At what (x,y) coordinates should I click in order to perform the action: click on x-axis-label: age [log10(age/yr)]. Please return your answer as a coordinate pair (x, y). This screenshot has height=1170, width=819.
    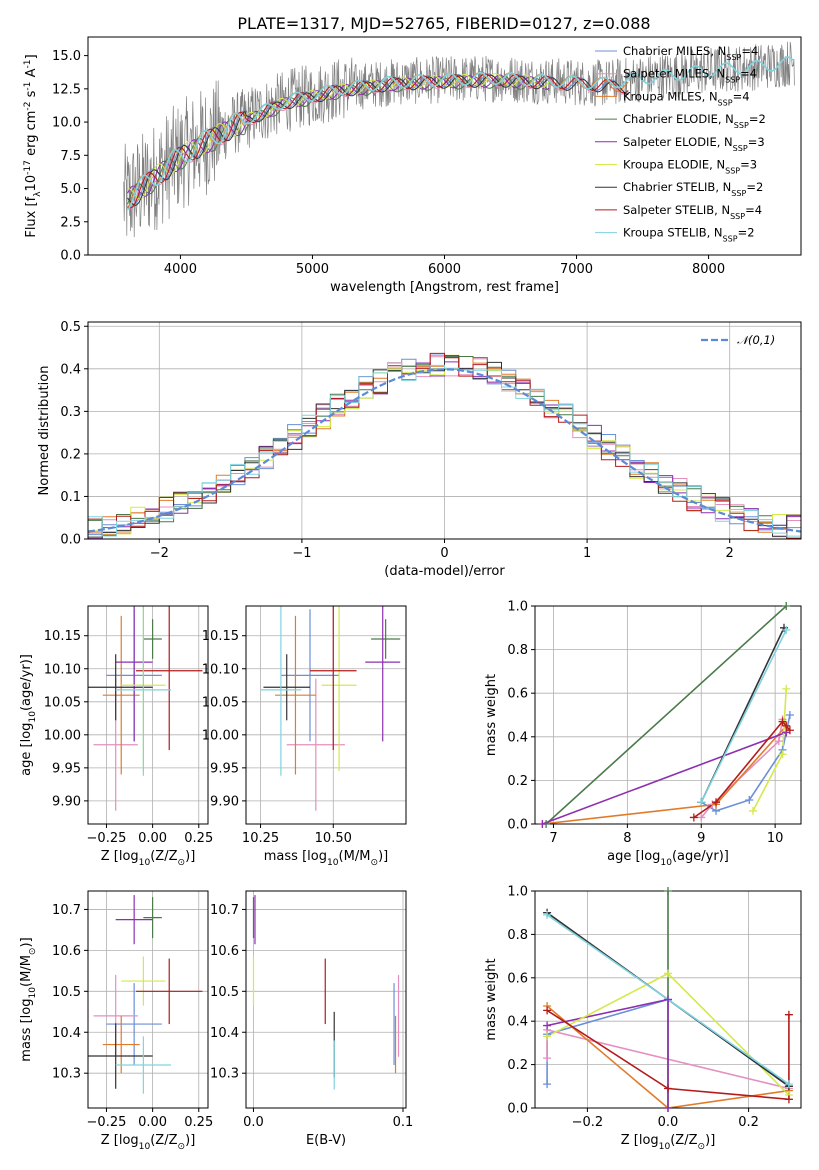
    Looking at the image, I should click on (668, 858).